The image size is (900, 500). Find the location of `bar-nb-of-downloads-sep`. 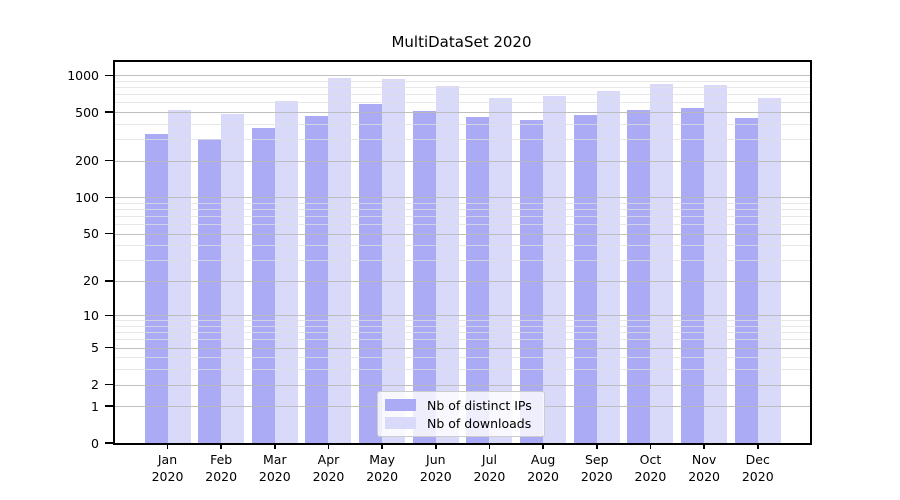

bar-nb-of-downloads-sep is located at coordinates (608, 266).